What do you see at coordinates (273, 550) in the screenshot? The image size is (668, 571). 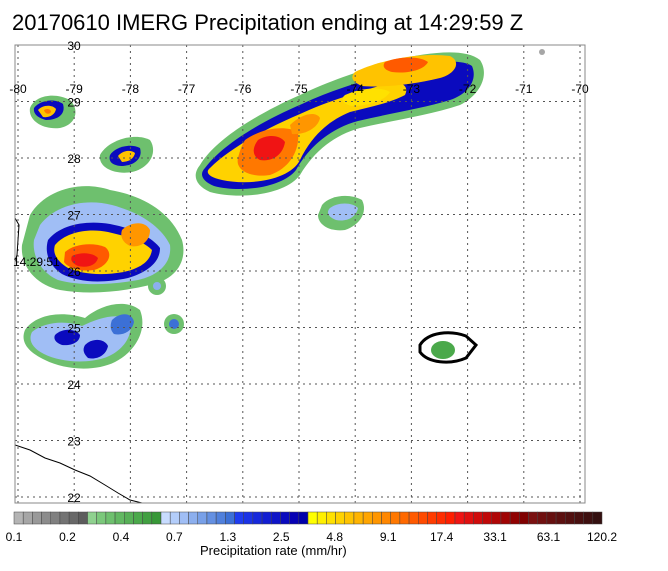 I see `colorbar-label: Precipitation rate (mm/hr)` at bounding box center [273, 550].